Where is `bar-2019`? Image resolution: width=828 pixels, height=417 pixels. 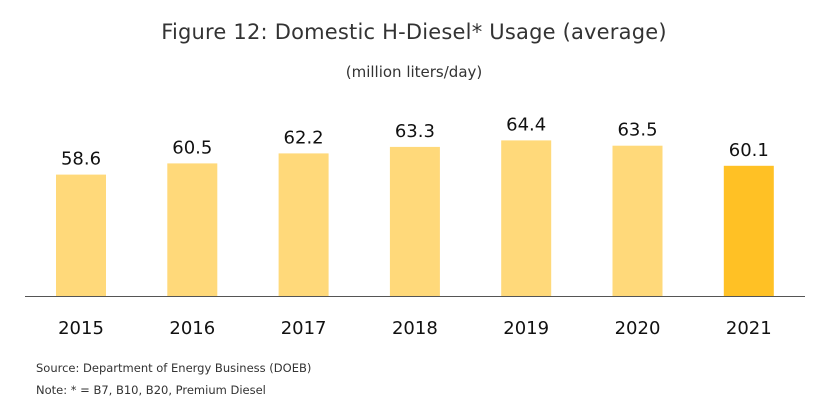 bar-2019 is located at coordinates (526, 218).